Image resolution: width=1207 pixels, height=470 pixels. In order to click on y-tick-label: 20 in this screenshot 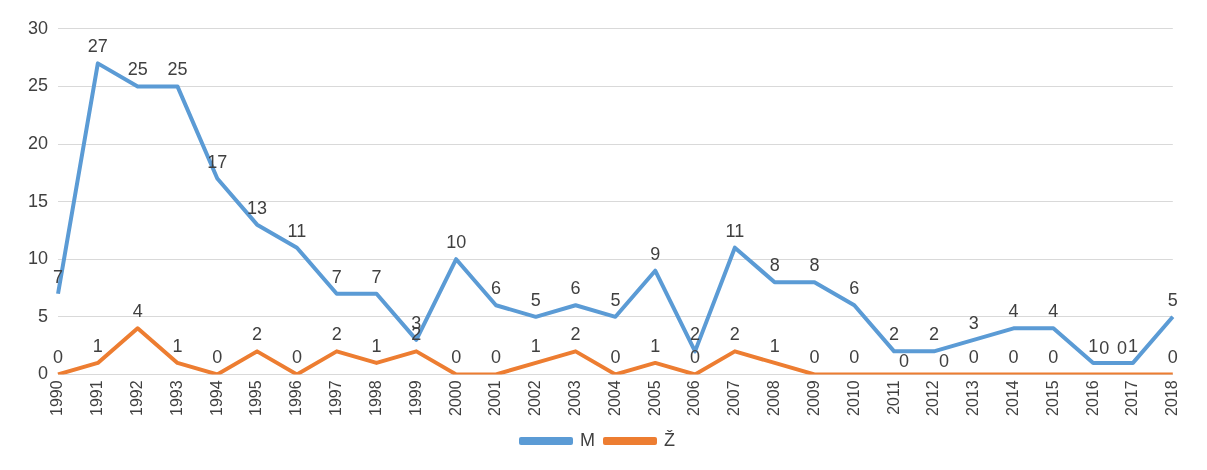, I will do `click(38, 142)`.